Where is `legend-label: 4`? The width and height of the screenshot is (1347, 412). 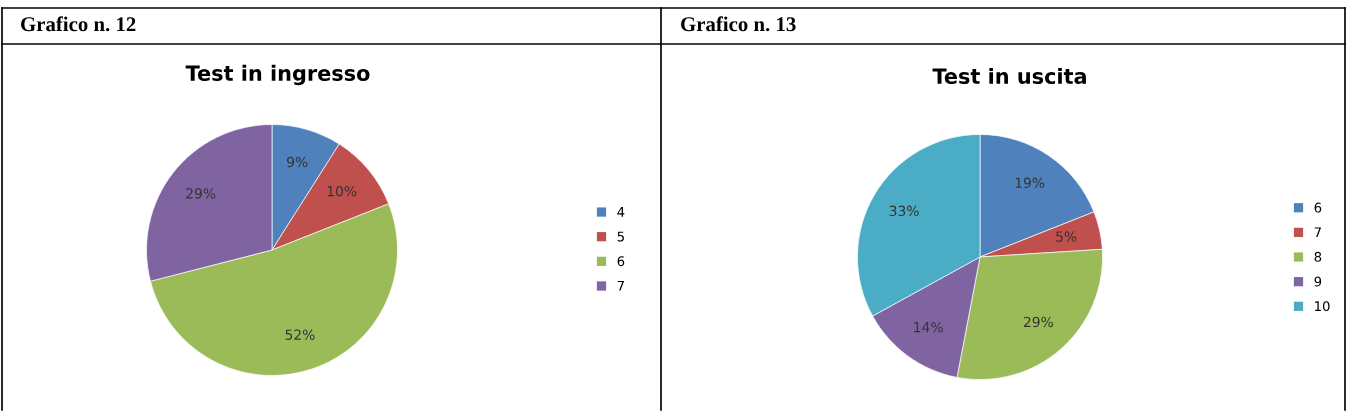 legend-label: 4 is located at coordinates (621, 212).